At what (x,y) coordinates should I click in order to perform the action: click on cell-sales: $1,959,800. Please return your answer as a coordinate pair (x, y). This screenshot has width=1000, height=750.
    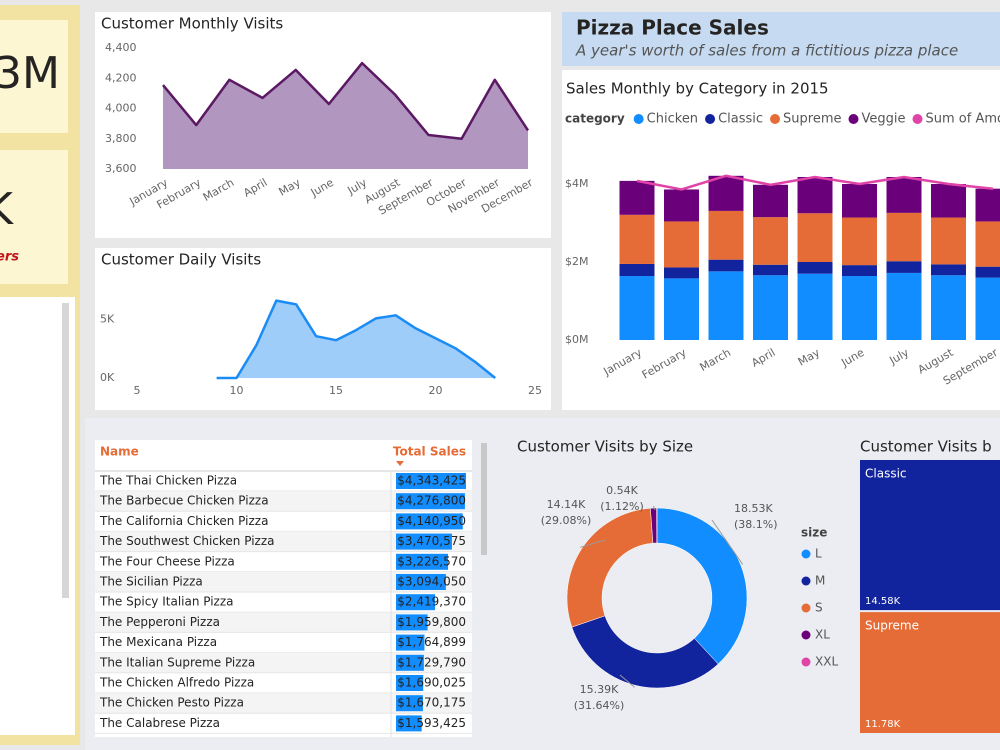
    Looking at the image, I should click on (431, 622).